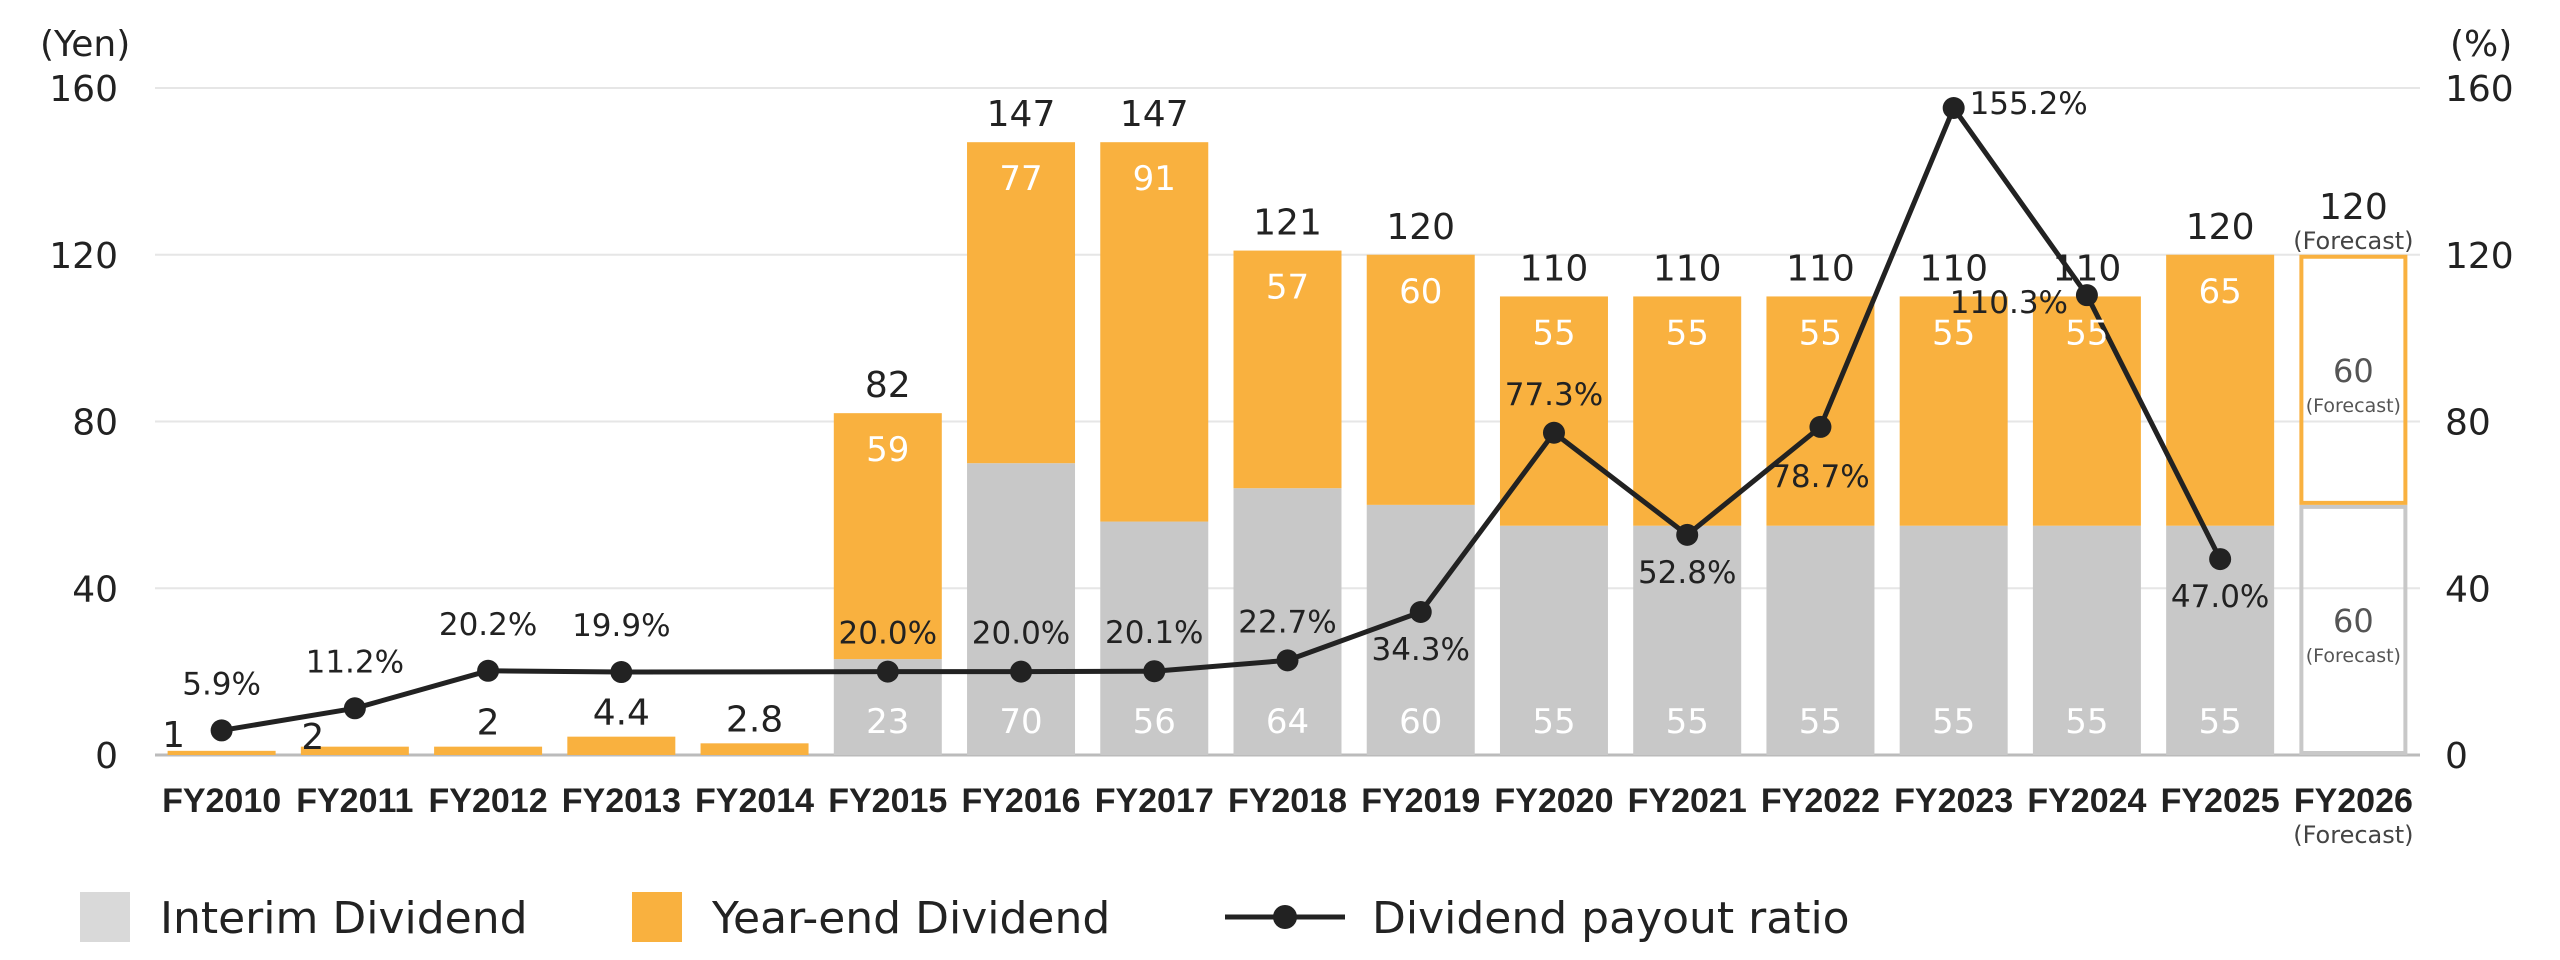 The width and height of the screenshot is (2560, 960). I want to click on x-category-label: FY2021, so click(1687, 801).